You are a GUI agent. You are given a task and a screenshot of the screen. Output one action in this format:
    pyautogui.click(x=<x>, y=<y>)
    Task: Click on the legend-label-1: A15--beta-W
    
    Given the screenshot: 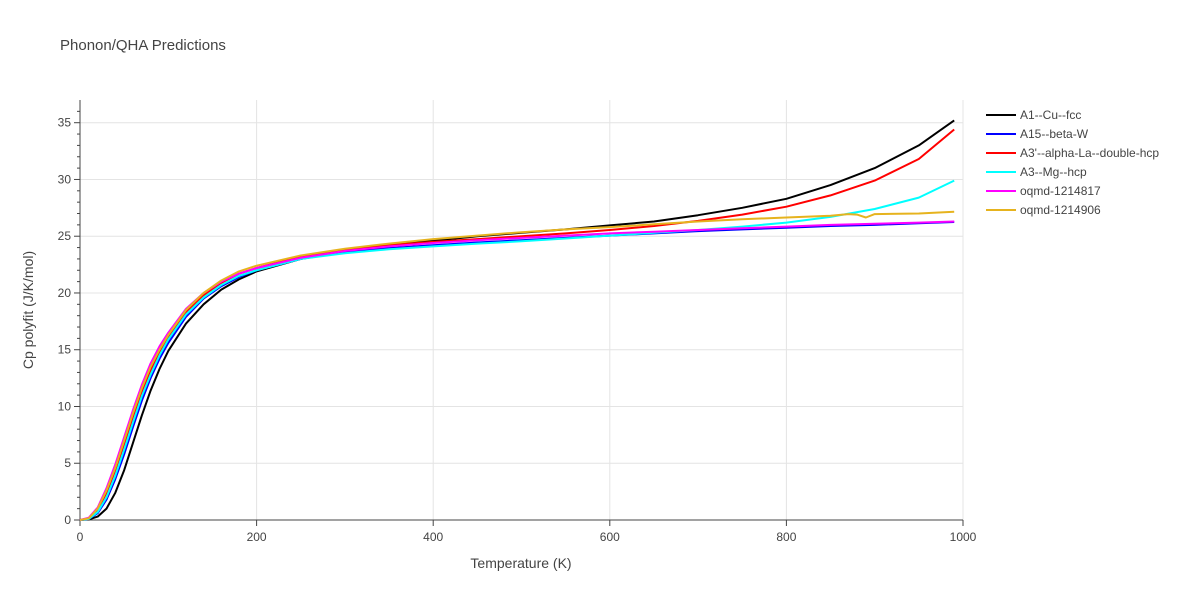 What is the action you would take?
    pyautogui.click(x=1054, y=134)
    